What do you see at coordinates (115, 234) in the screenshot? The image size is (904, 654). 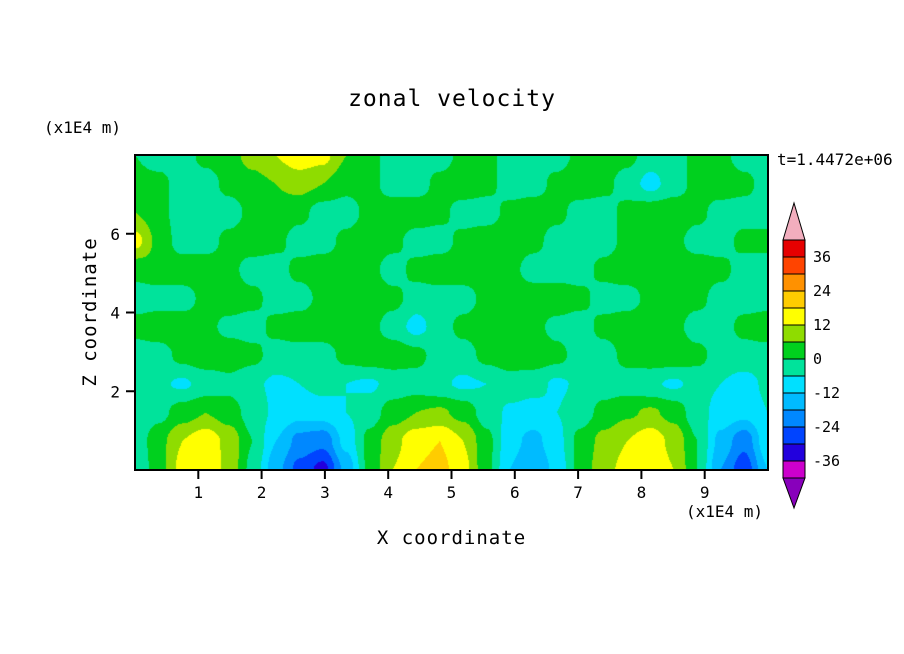 I see `z-tick-label: 6` at bounding box center [115, 234].